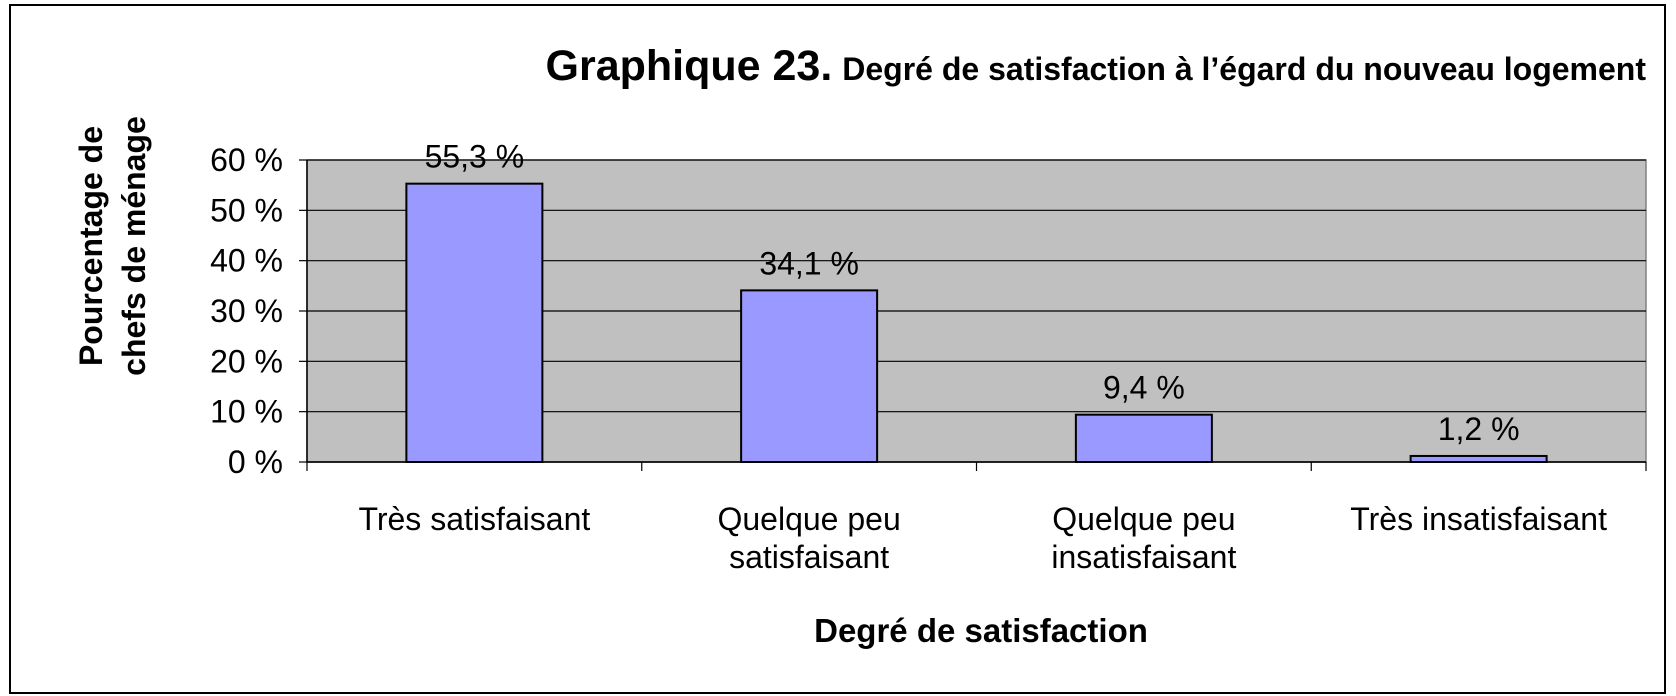 The width and height of the screenshot is (1676, 696). I want to click on y-tick-label: 30 %, so click(246, 311).